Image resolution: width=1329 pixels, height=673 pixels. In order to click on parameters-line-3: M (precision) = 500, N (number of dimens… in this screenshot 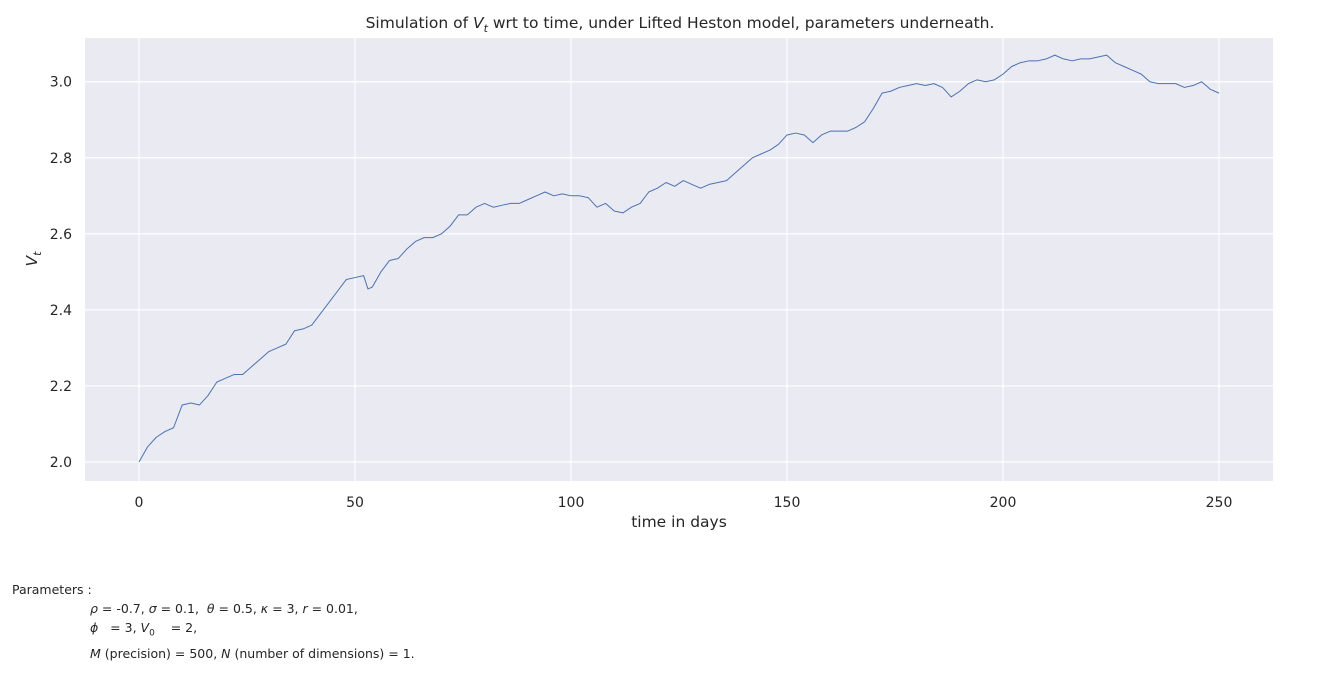, I will do `click(252, 653)`.